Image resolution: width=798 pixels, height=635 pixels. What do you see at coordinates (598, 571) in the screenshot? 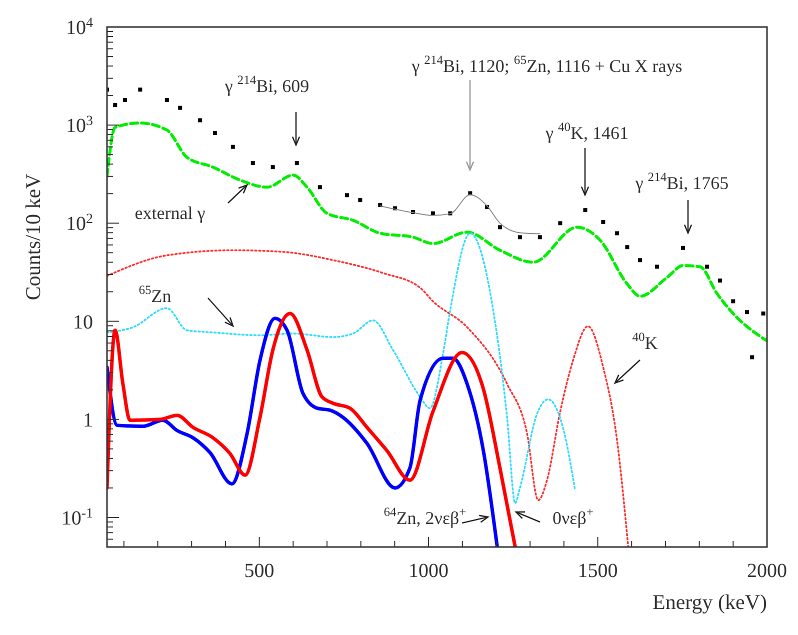
I see `x-tick-label: 1500` at bounding box center [598, 571].